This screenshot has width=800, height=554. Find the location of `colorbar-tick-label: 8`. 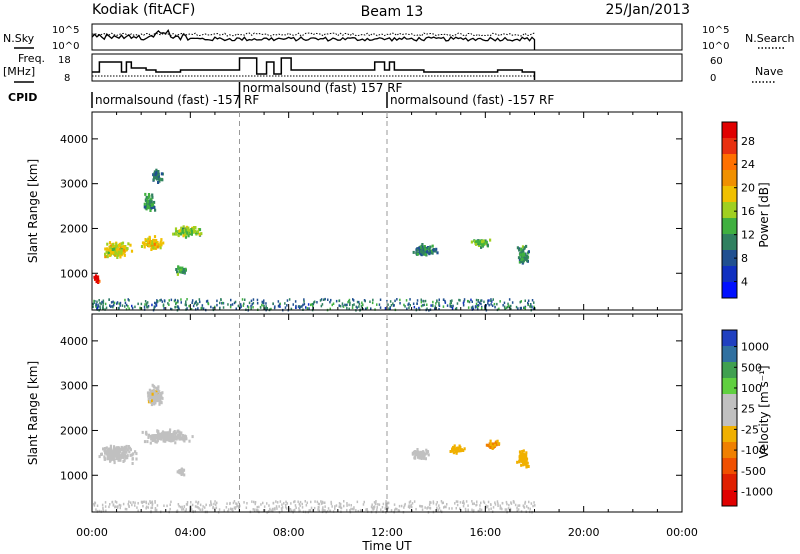

colorbar-tick-label: 8 is located at coordinates (744, 258).